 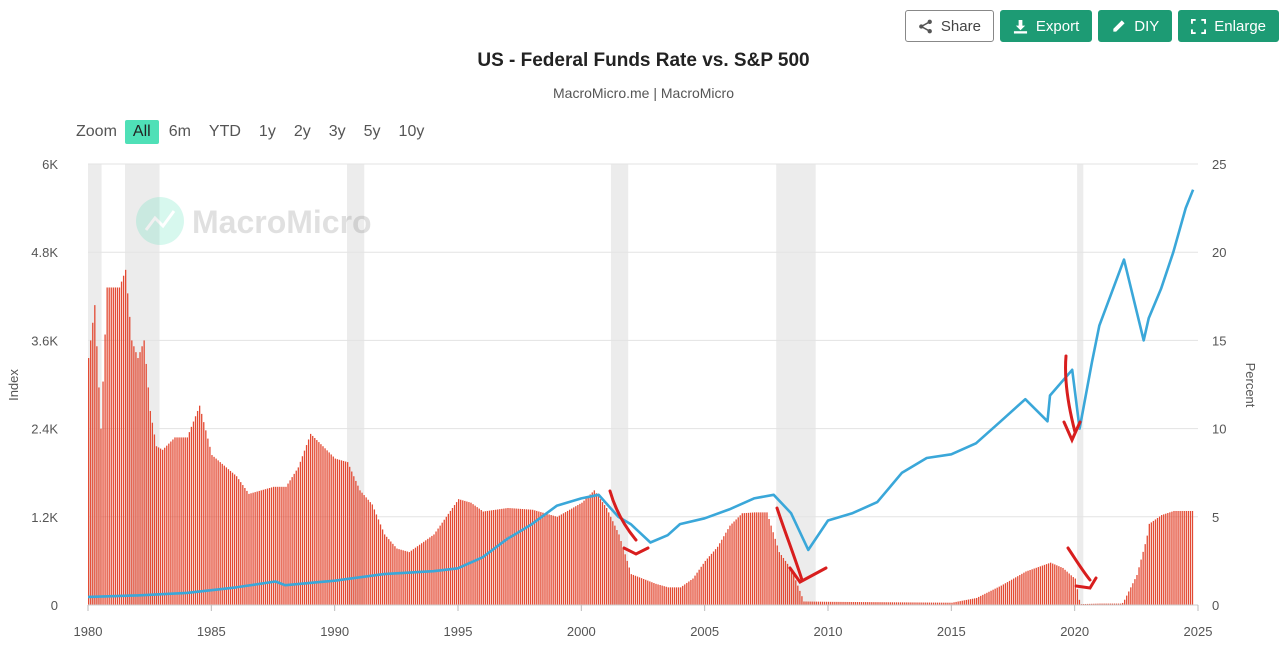 I want to click on zoom-option-ytd: YTD, so click(x=224, y=131).